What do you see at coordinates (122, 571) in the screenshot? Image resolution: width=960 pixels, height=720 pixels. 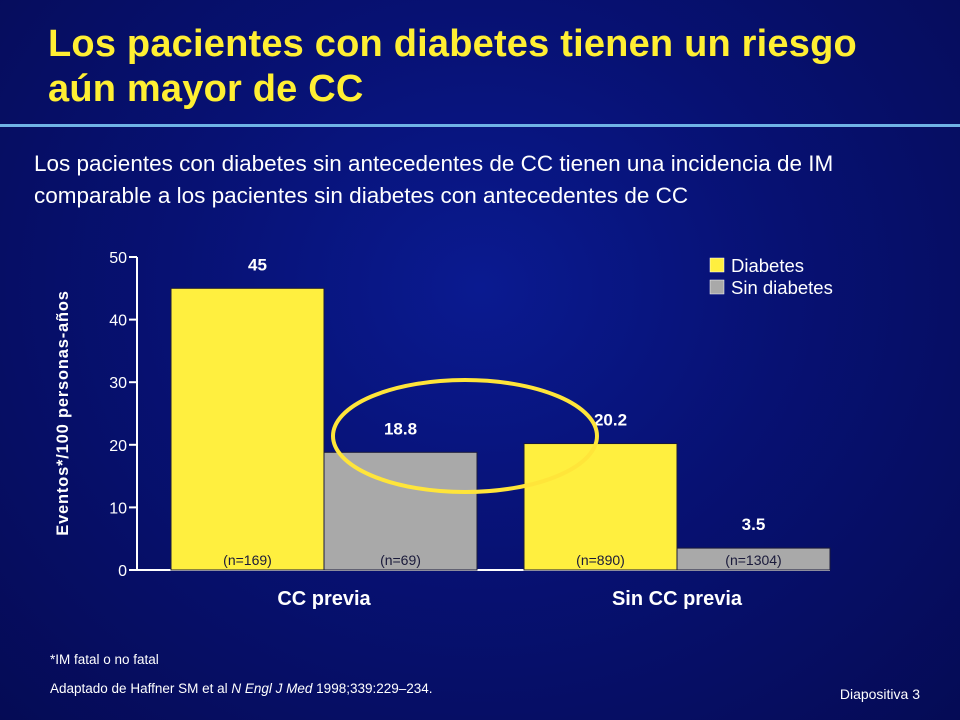 I see `y-tick-label: 0` at bounding box center [122, 571].